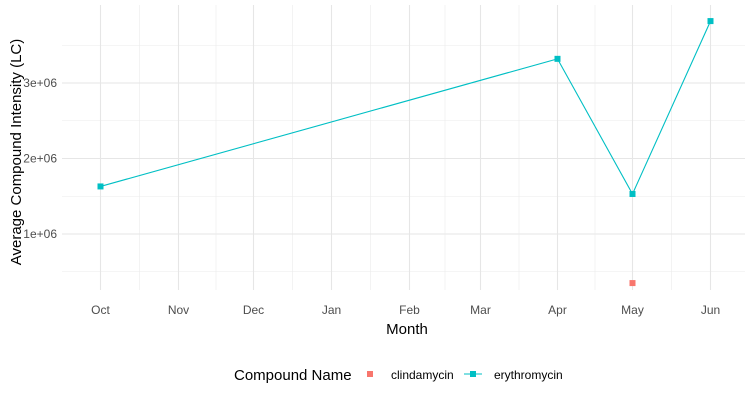  Describe the element at coordinates (253, 310) in the screenshot. I see `x-tick-label: Dec` at that location.